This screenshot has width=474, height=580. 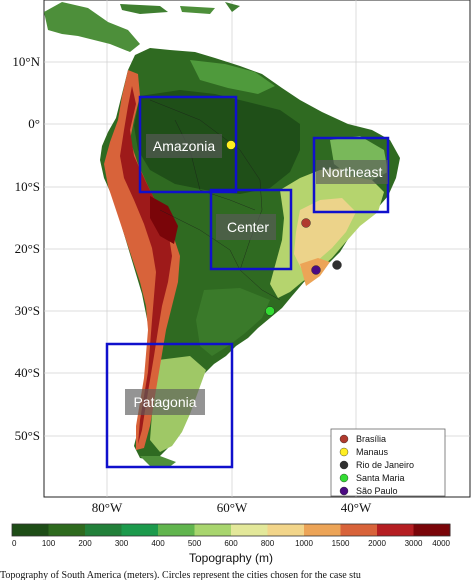 I want to click on colorbar-tick-label: 500, so click(x=195, y=543).